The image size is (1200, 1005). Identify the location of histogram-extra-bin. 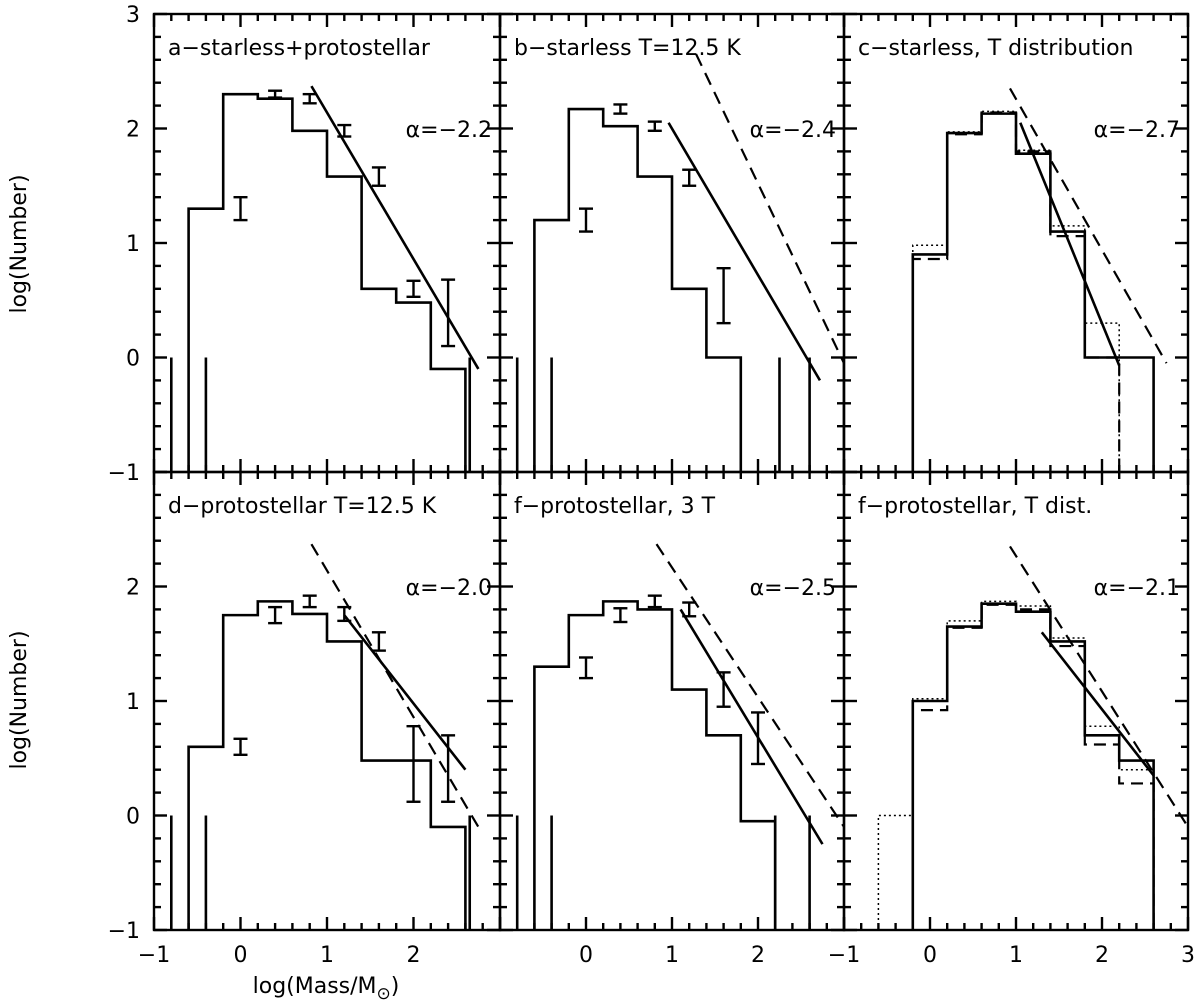
(895, 872).